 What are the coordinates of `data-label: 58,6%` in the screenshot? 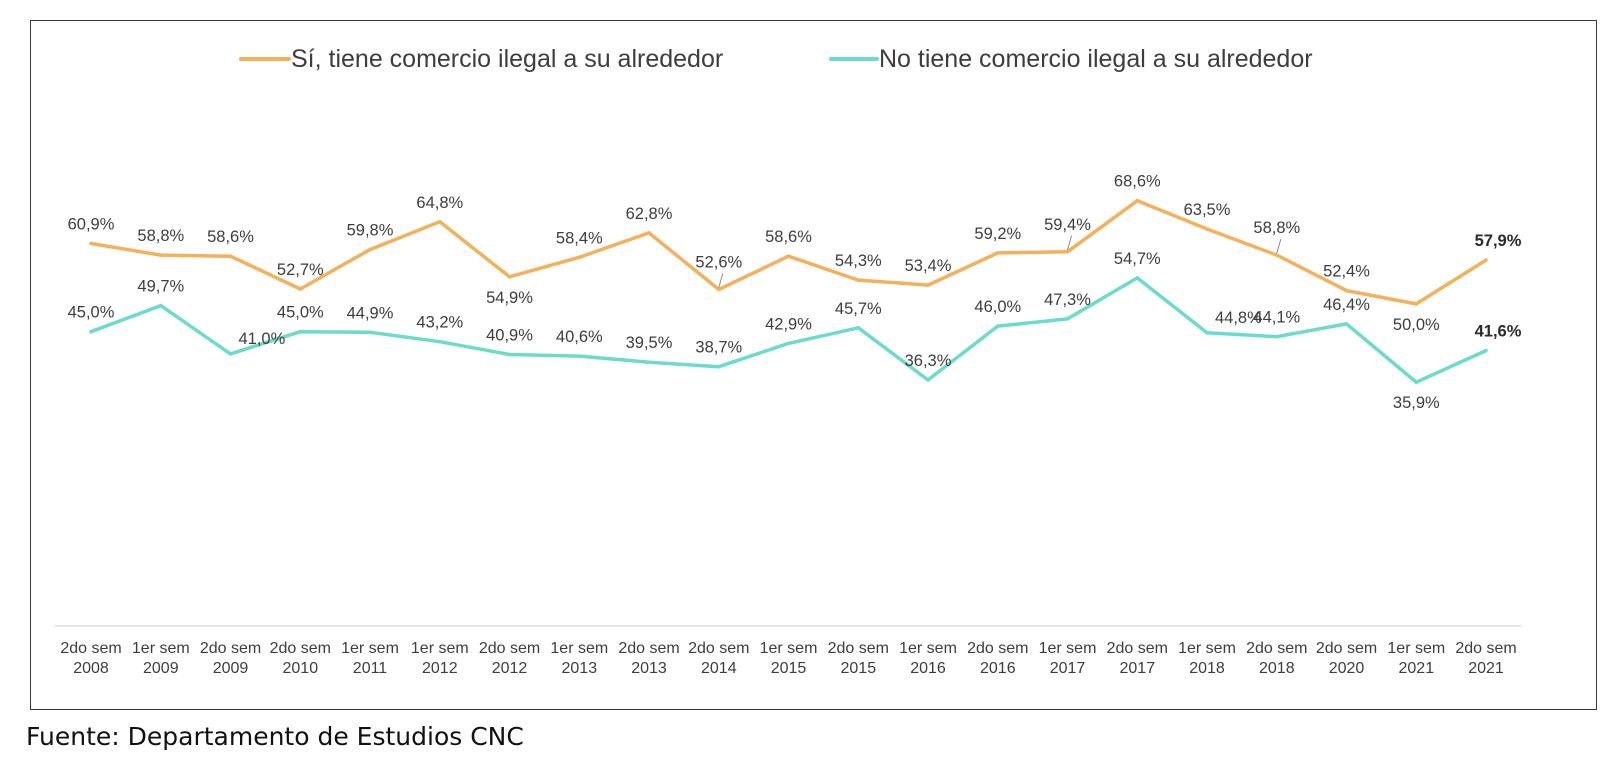 It's located at (788, 237).